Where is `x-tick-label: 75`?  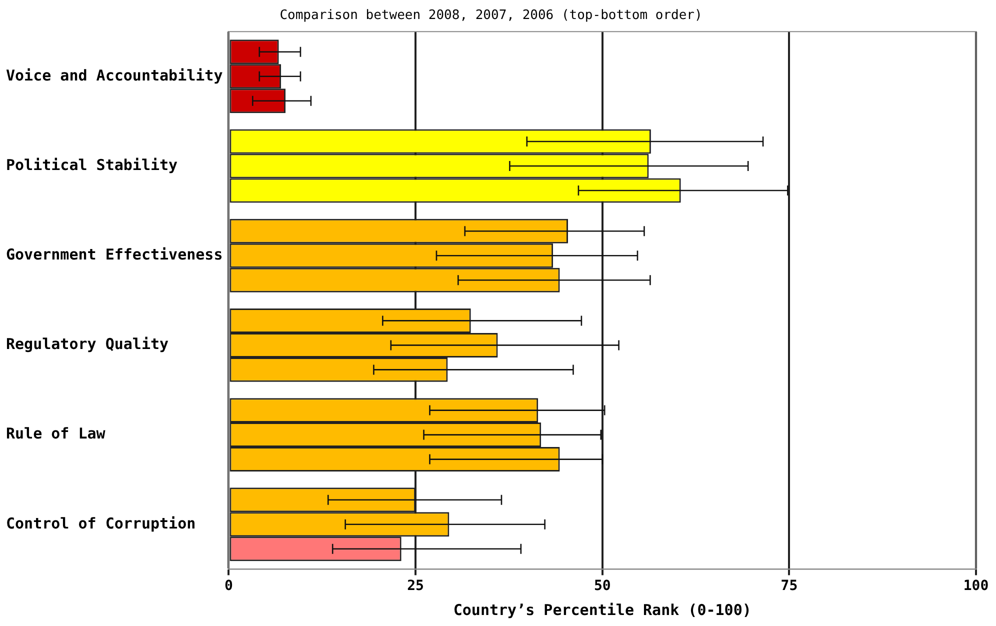
x-tick-label: 75 is located at coordinates (789, 586).